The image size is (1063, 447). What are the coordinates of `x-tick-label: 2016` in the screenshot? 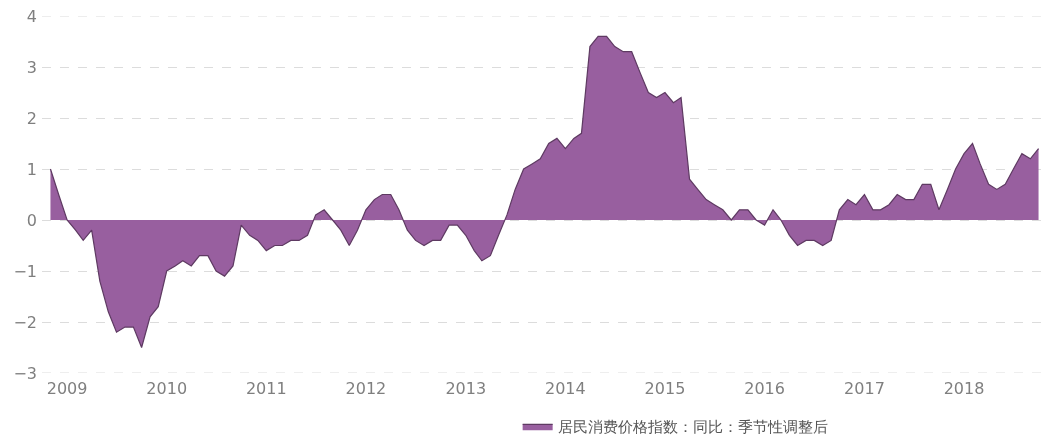 It's located at (764, 388).